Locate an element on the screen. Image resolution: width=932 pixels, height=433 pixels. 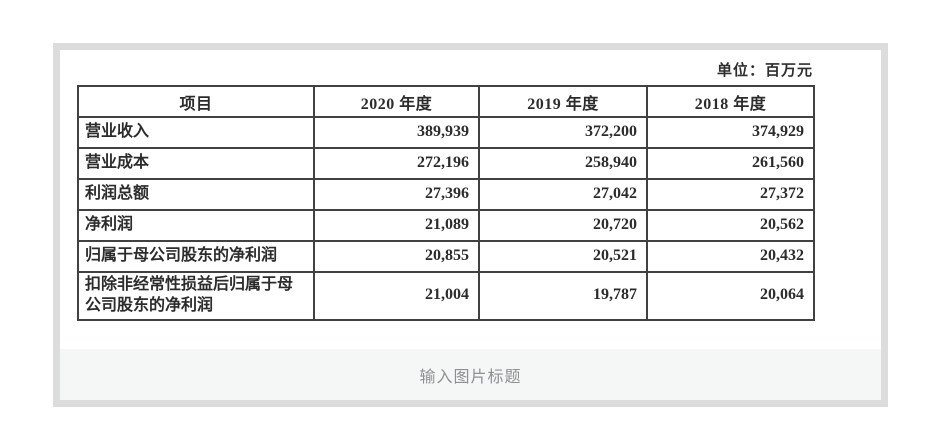
row-value: 21,089 is located at coordinates (396, 225).